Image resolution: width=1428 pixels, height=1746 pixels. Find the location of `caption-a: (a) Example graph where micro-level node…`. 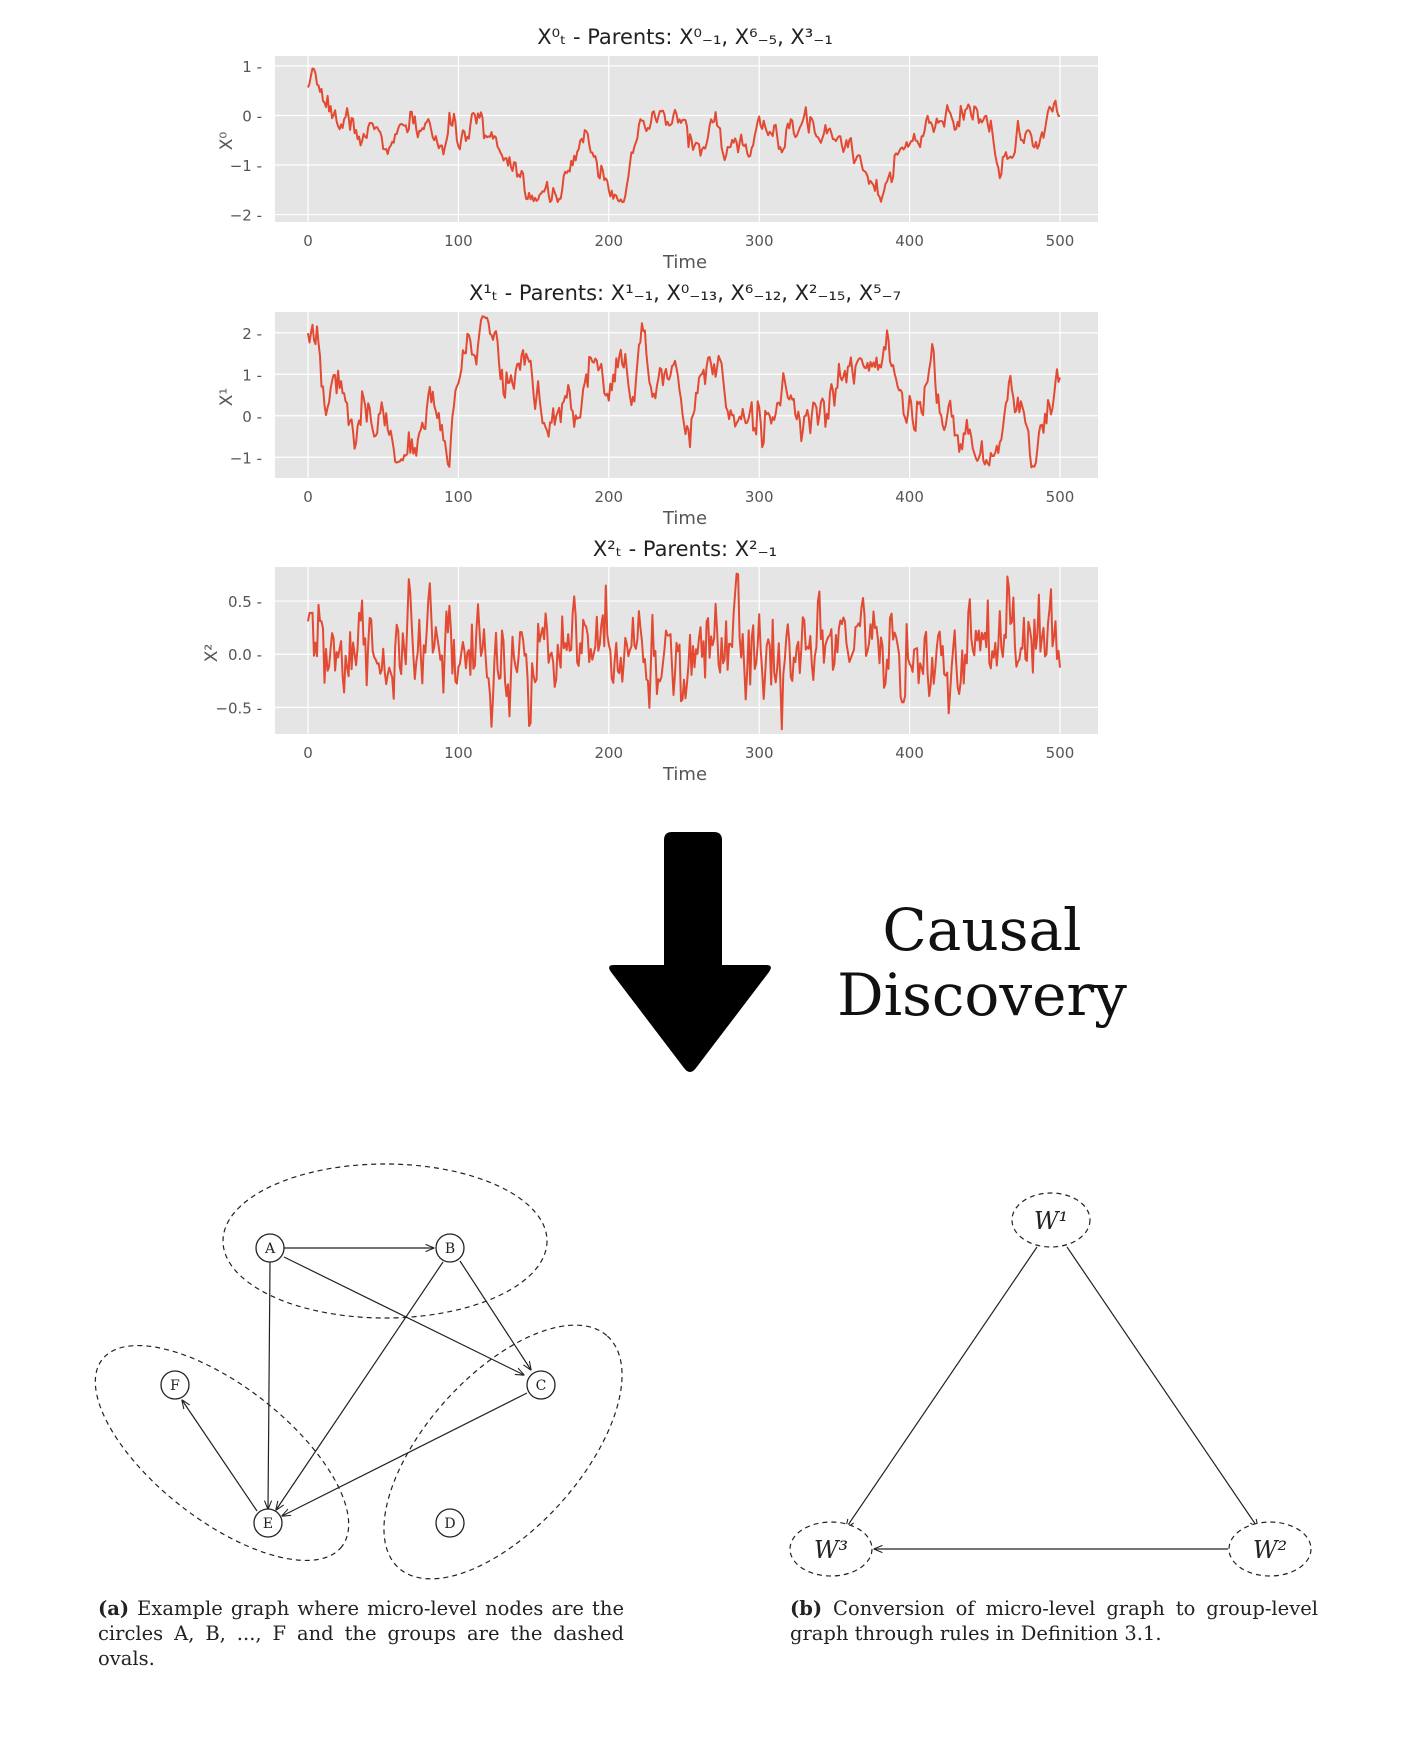

caption-a: (a) Example graph where micro-level node… is located at coordinates (361, 1633).